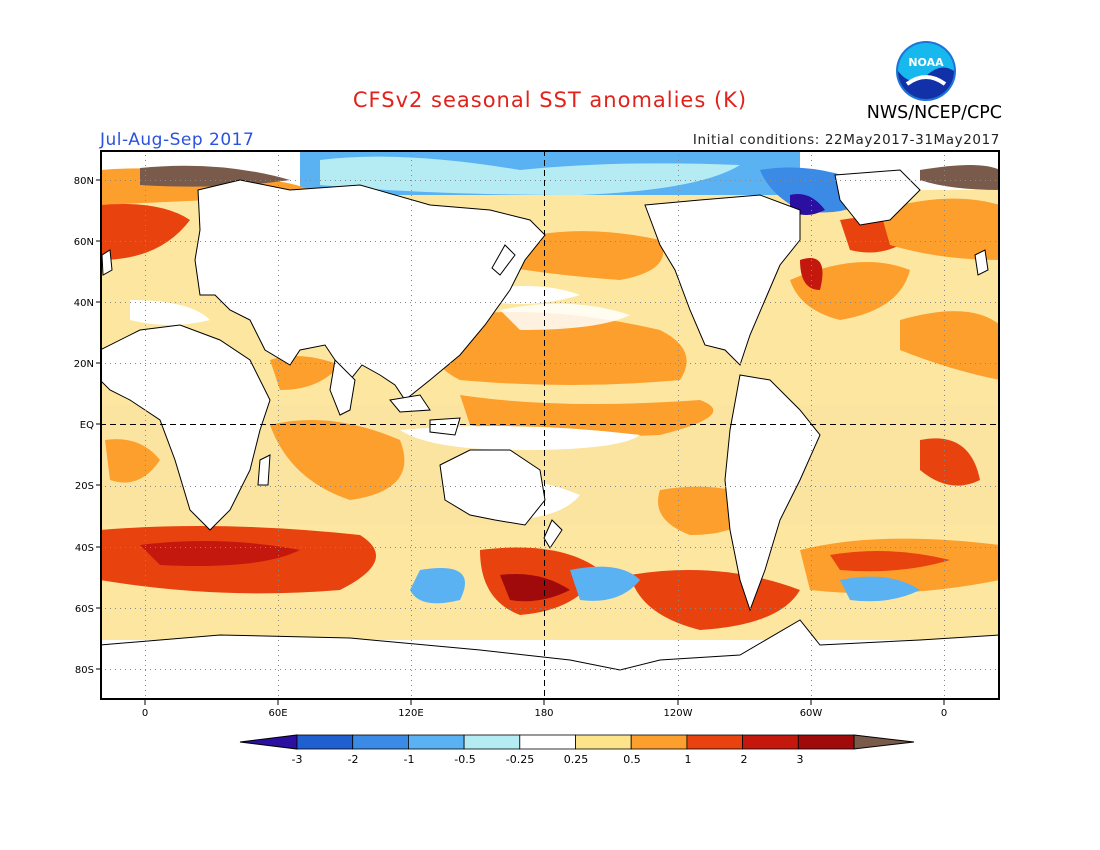  Describe the element at coordinates (353, 759) in the screenshot. I see `colorbar-label: -2` at that location.